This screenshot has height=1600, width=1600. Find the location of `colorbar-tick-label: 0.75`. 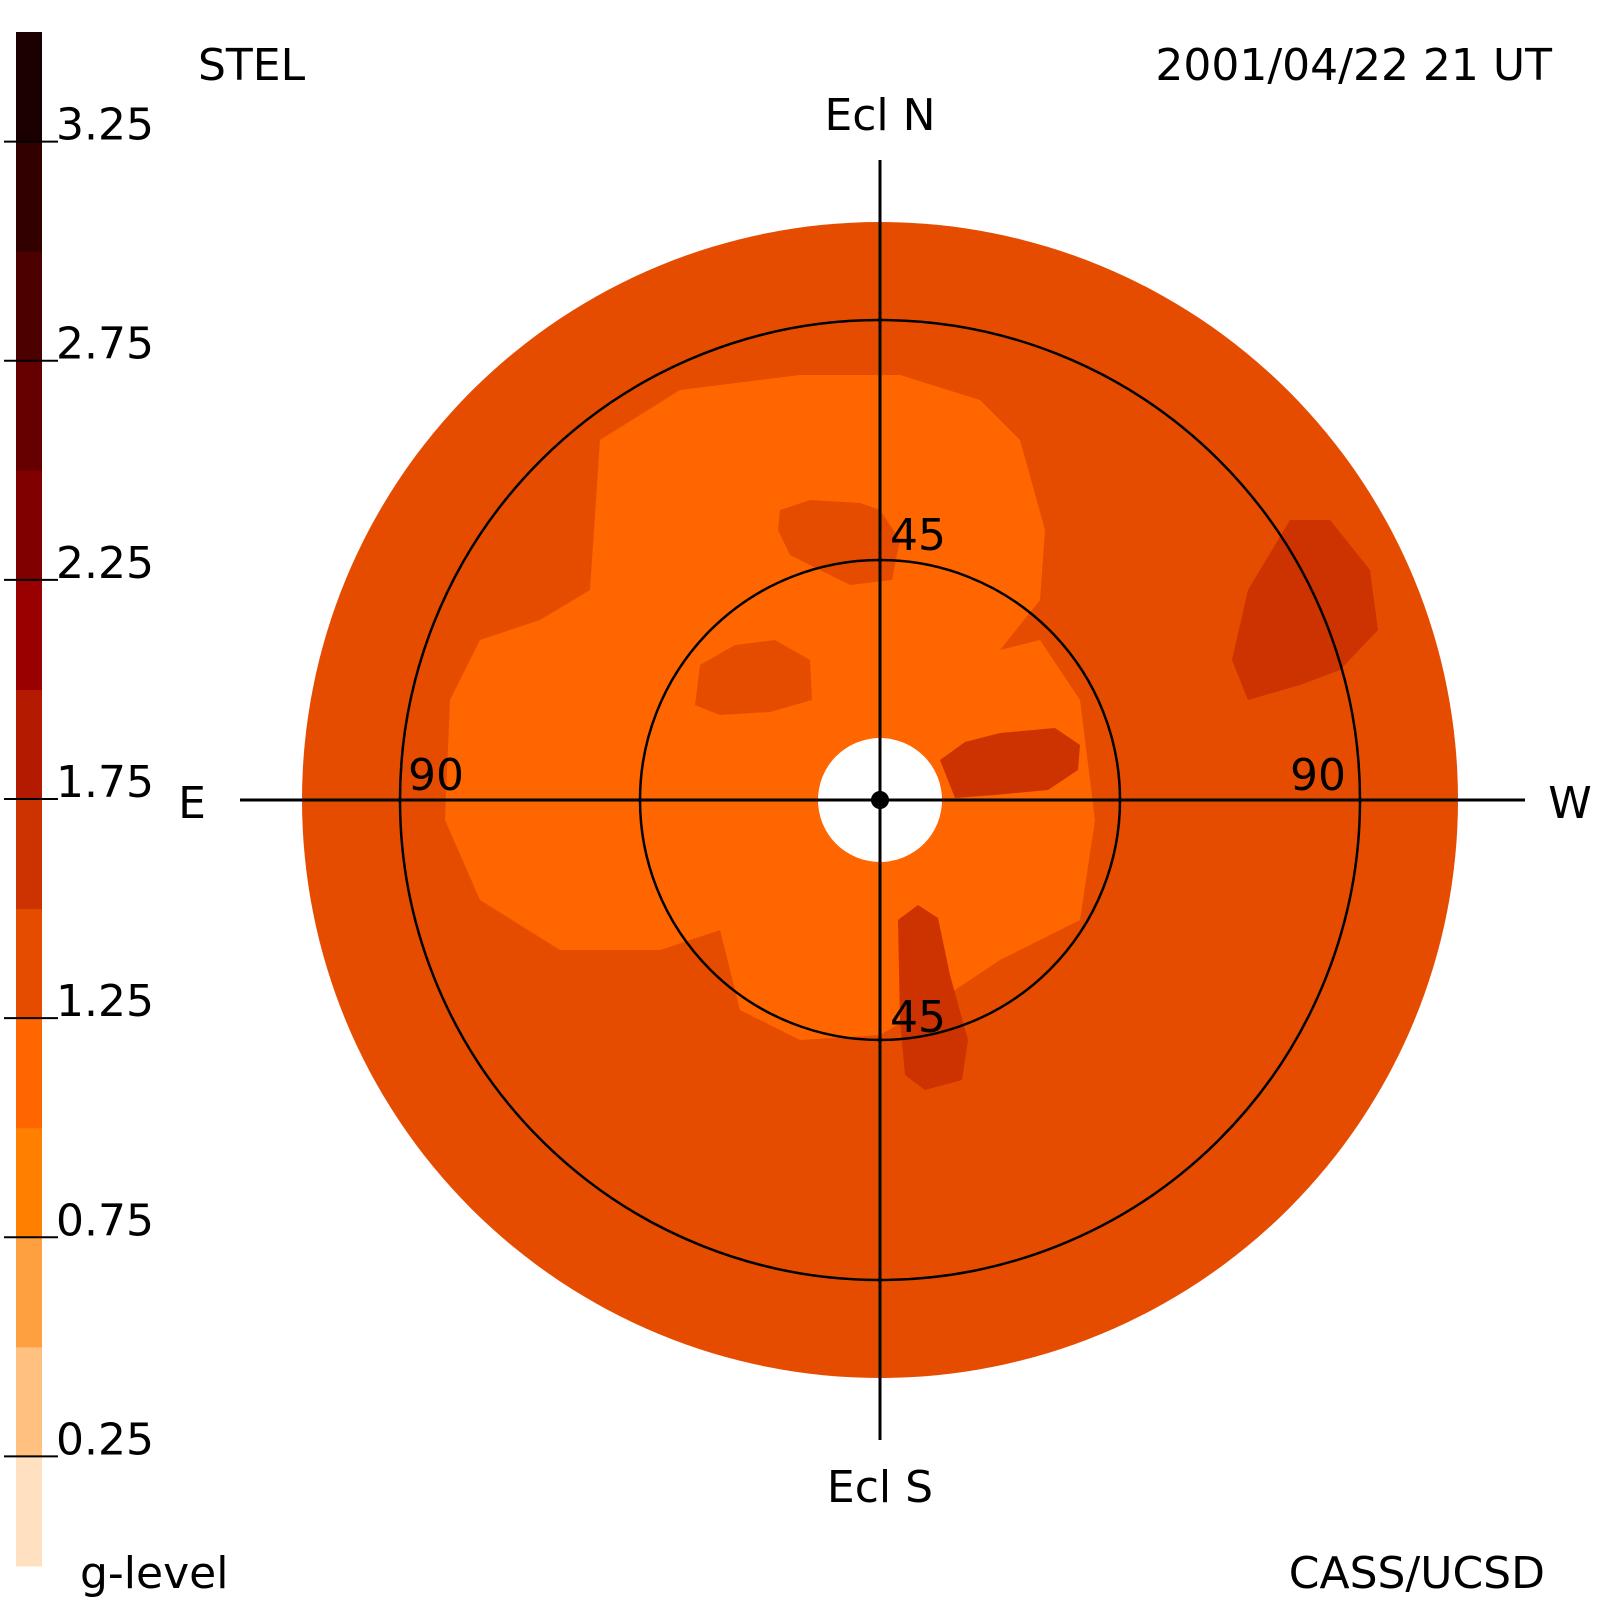

colorbar-tick-label: 0.75 is located at coordinates (105, 1220).